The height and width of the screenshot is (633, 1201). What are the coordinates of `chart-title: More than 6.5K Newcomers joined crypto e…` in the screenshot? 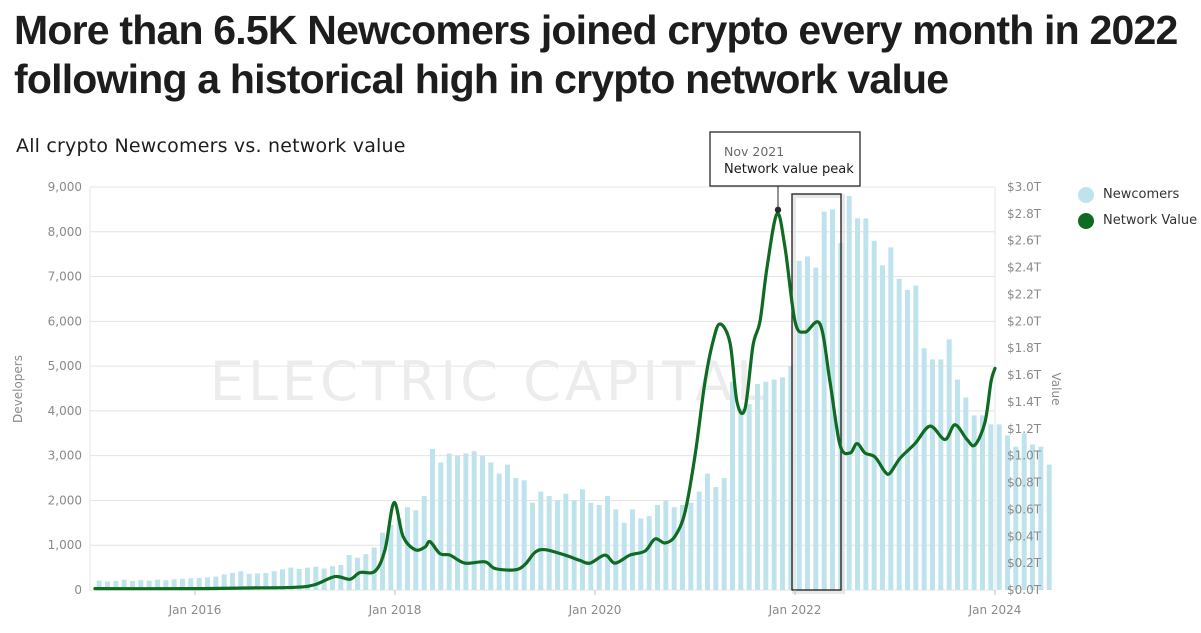 It's located at (596, 54).